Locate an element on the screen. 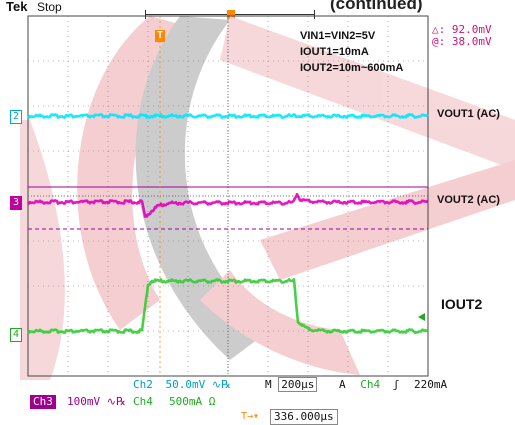  trigger-setting: A Ch4 ʃ 220mA is located at coordinates (393, 385).